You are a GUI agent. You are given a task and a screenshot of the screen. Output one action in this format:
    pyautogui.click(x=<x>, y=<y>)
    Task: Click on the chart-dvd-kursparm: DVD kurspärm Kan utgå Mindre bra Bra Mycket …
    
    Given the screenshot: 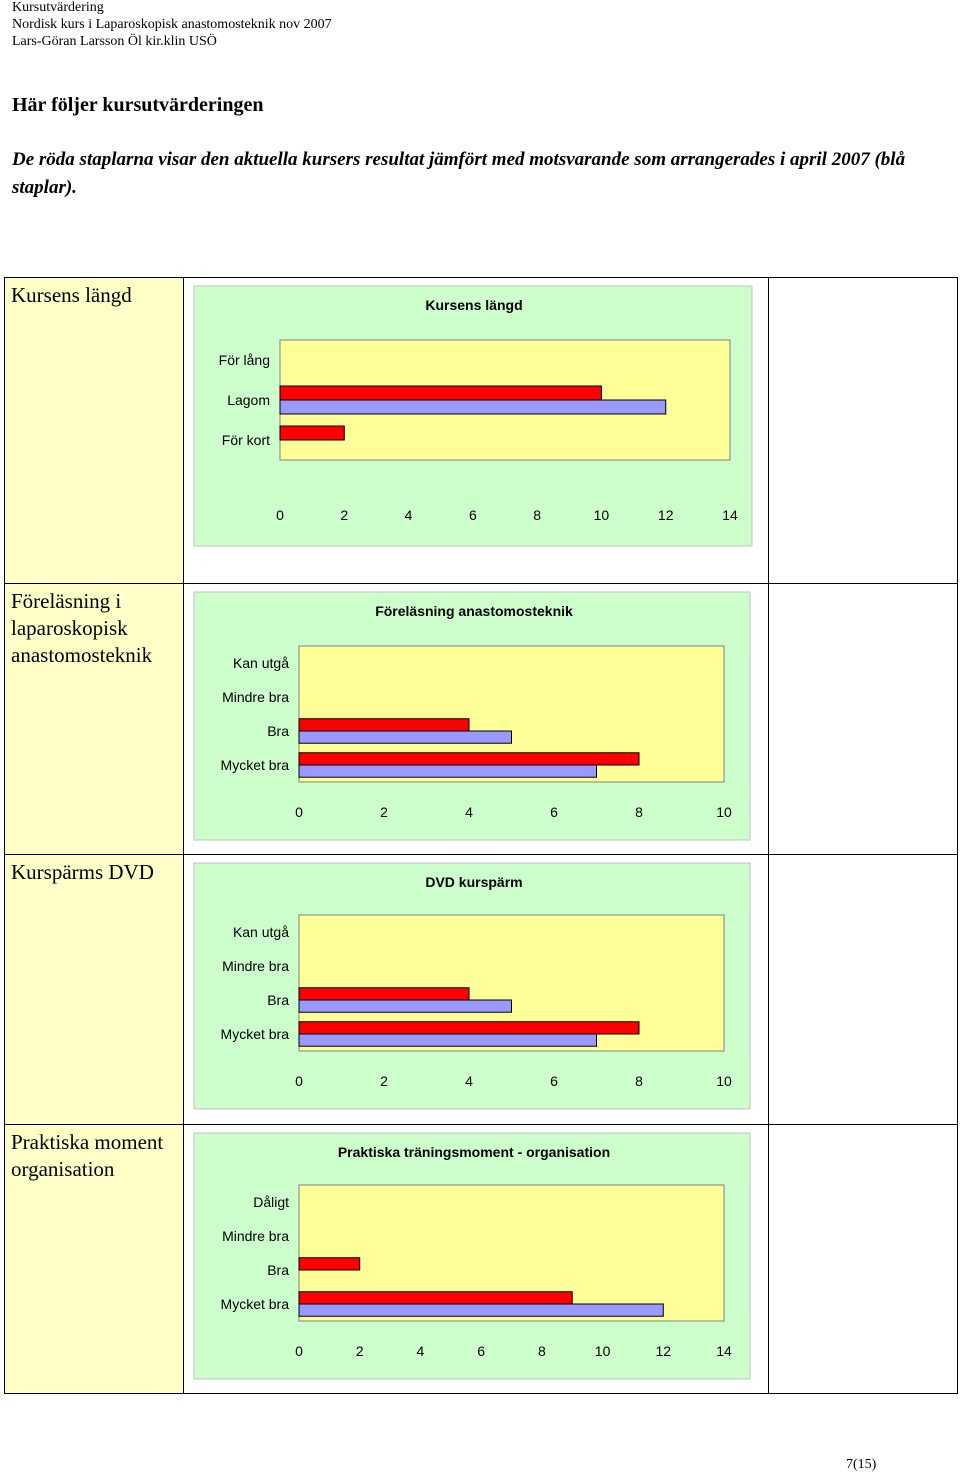 What is the action you would take?
    pyautogui.click(x=472, y=986)
    